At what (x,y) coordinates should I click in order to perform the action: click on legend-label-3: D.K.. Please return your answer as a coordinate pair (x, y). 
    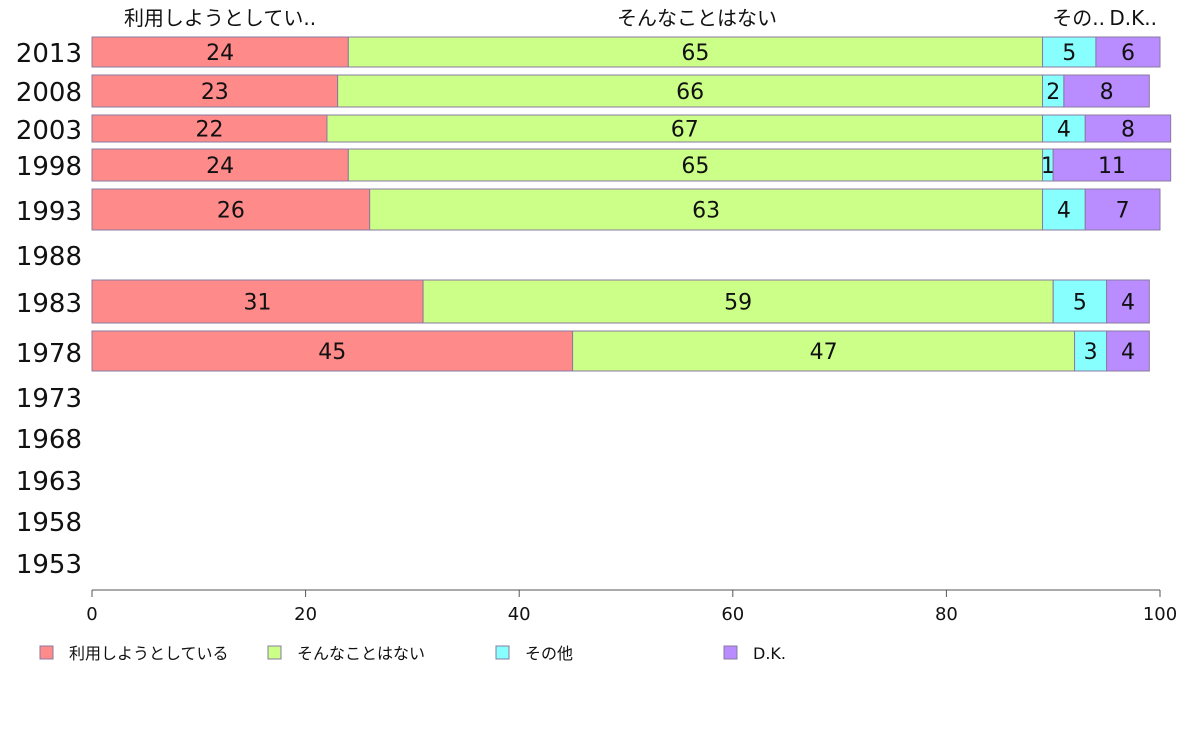
    Looking at the image, I should click on (769, 653).